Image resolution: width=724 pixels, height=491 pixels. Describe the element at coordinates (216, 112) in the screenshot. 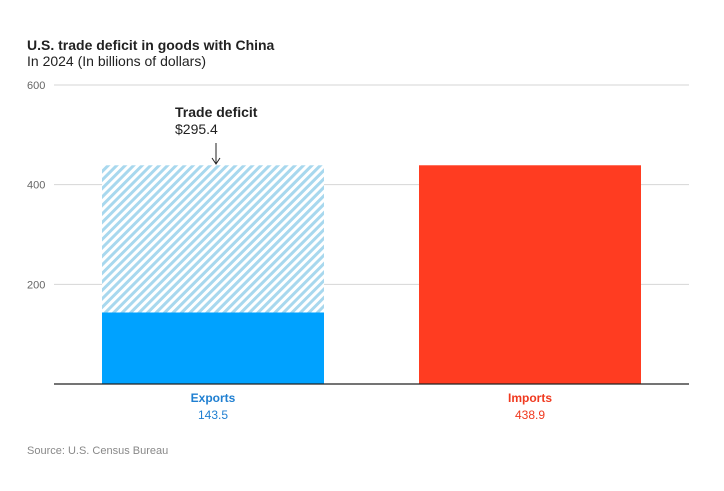

I see `annotation-title: Trade deficit` at that location.